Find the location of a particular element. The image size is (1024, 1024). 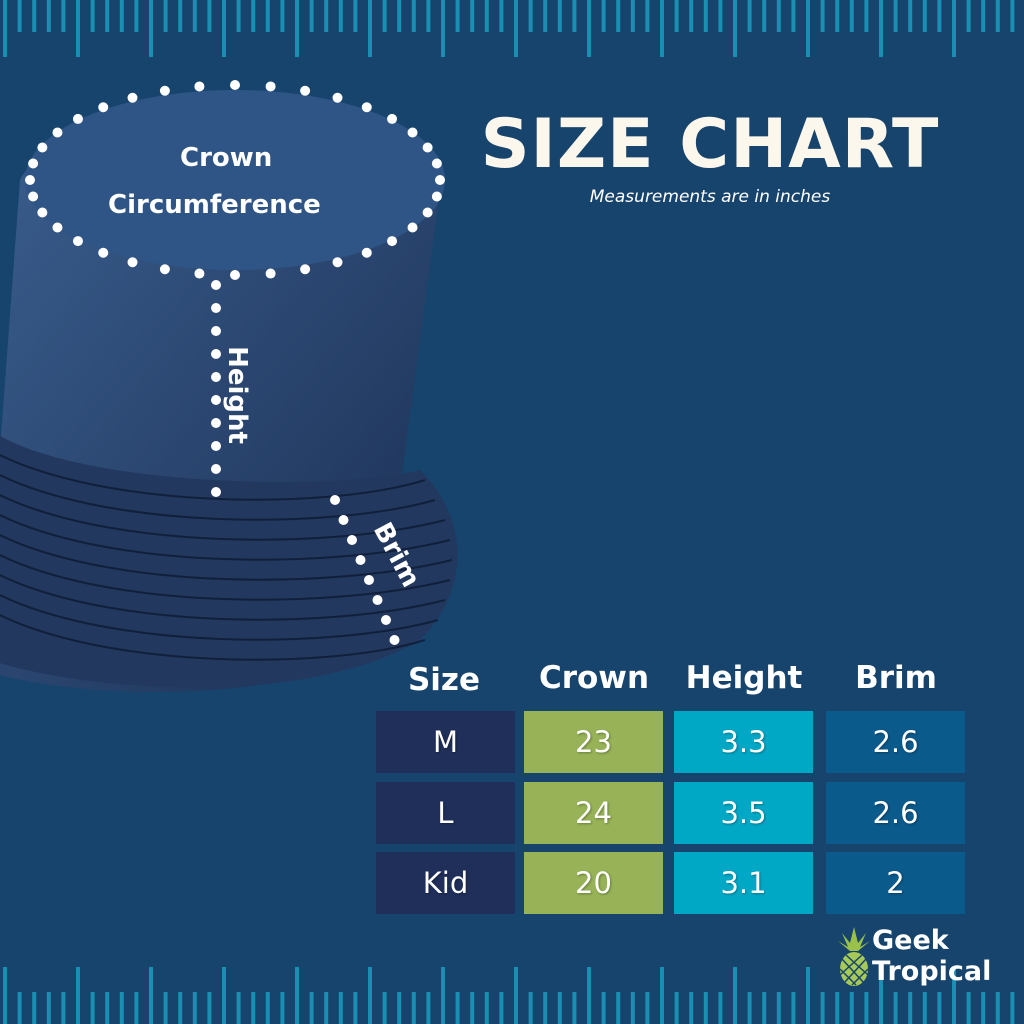

page-title: SIZE CHART is located at coordinates (710, 144).